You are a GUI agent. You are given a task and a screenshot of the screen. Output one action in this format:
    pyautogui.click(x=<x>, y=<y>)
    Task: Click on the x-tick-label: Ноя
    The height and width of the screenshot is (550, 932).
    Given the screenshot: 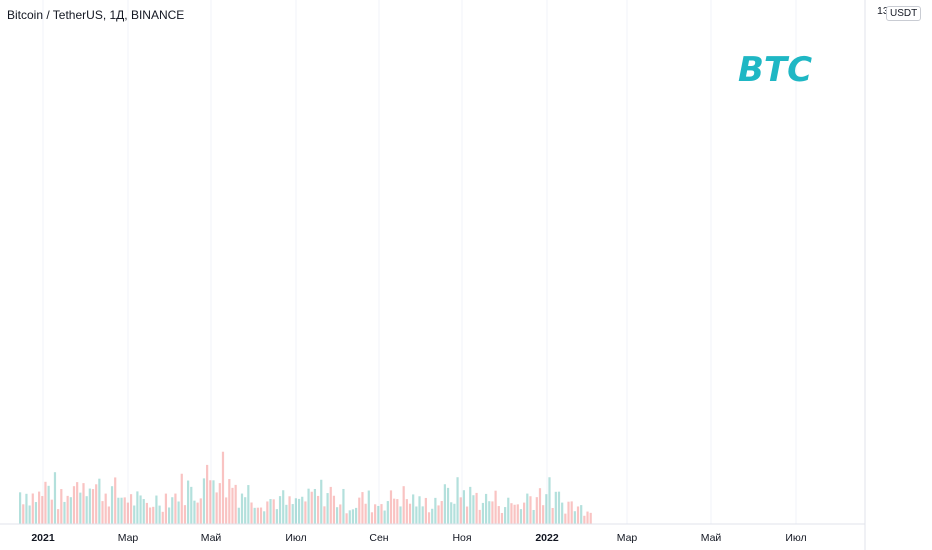 What is the action you would take?
    pyautogui.click(x=461, y=538)
    